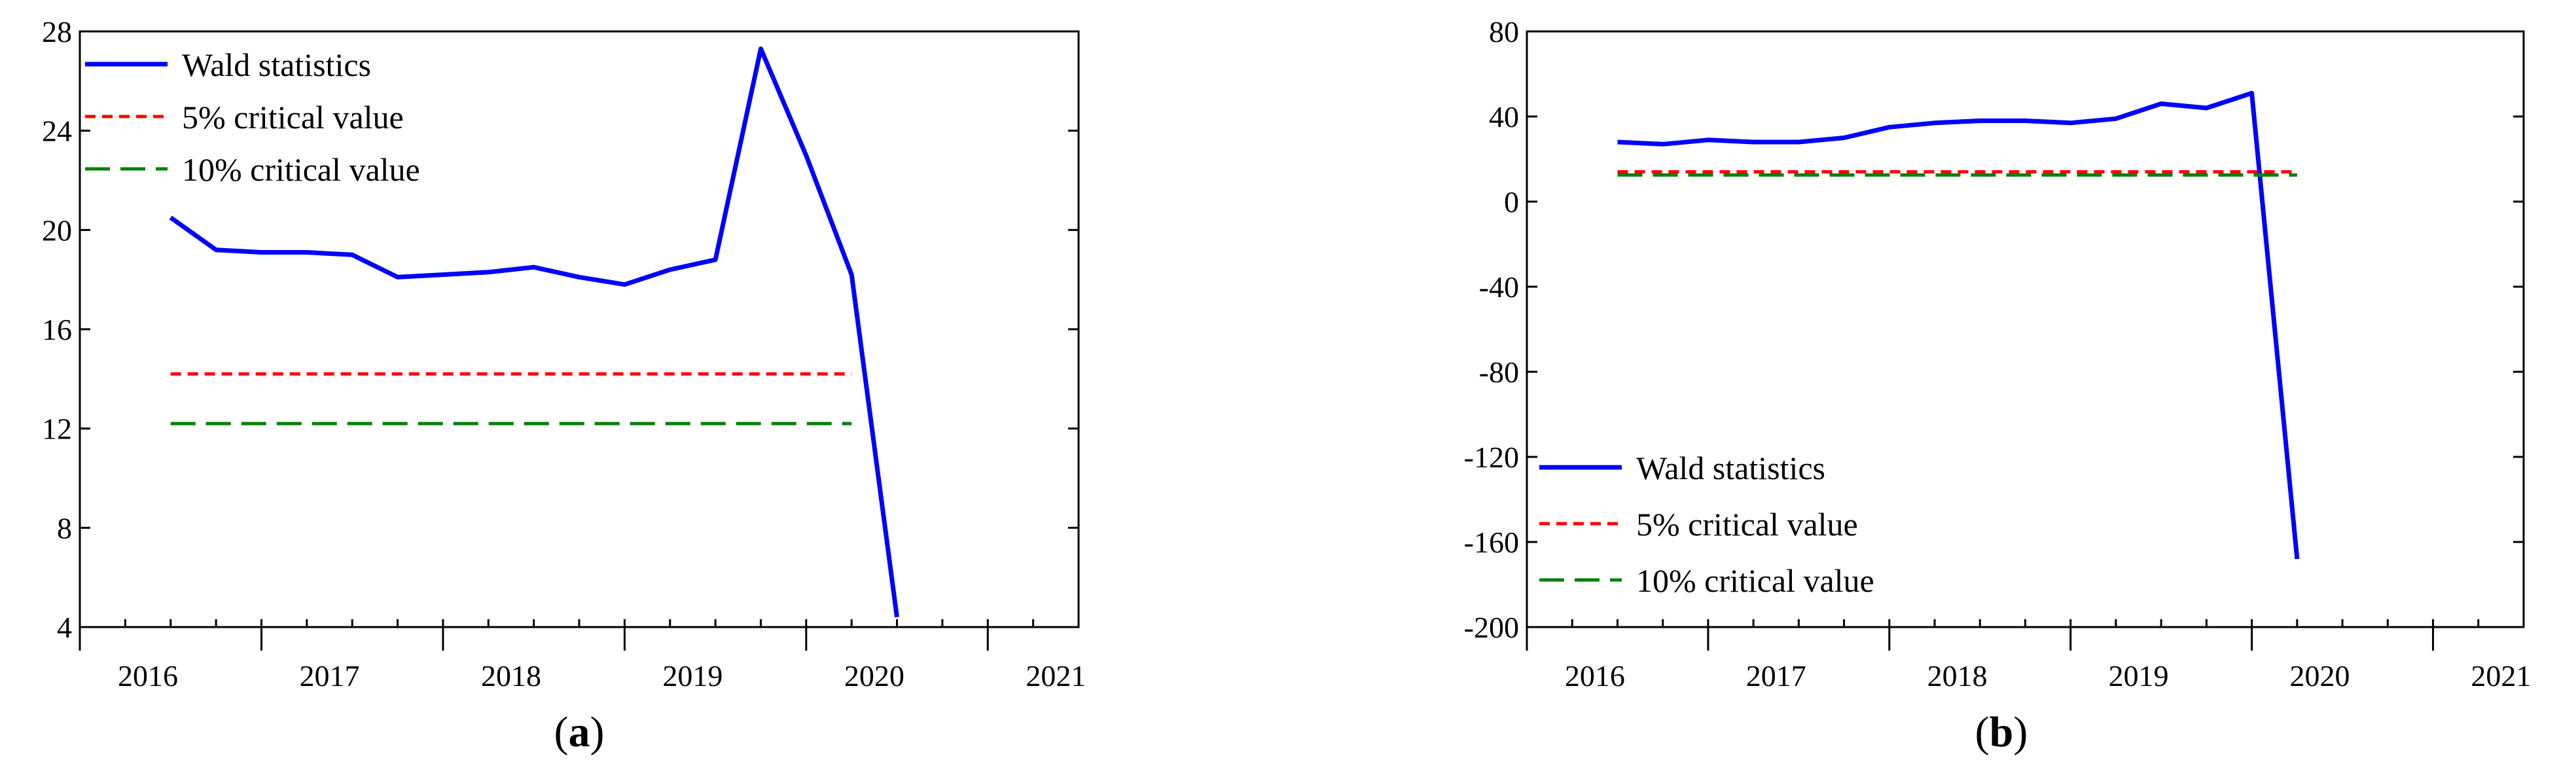 Image resolution: width=2576 pixels, height=775 pixels. Describe the element at coordinates (64, 628) in the screenshot. I see `y-tick-label: 4` at that location.